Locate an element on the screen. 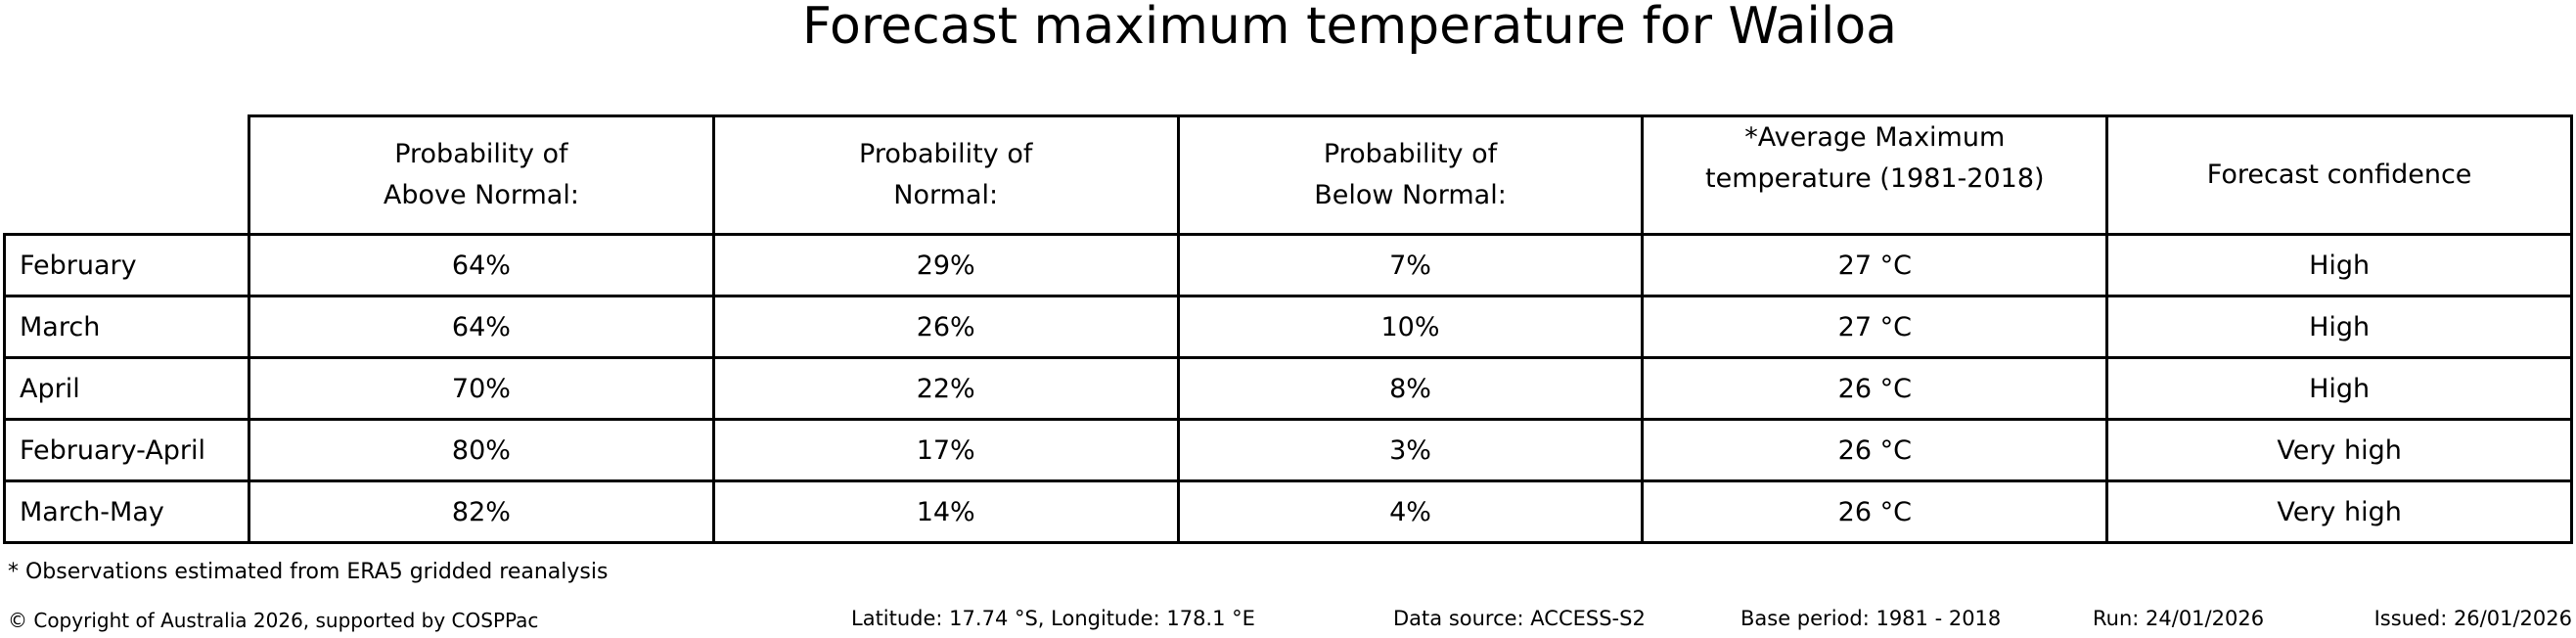  table-row-february: February 64% 29% 7% 27 °C High is located at coordinates (1288, 265).